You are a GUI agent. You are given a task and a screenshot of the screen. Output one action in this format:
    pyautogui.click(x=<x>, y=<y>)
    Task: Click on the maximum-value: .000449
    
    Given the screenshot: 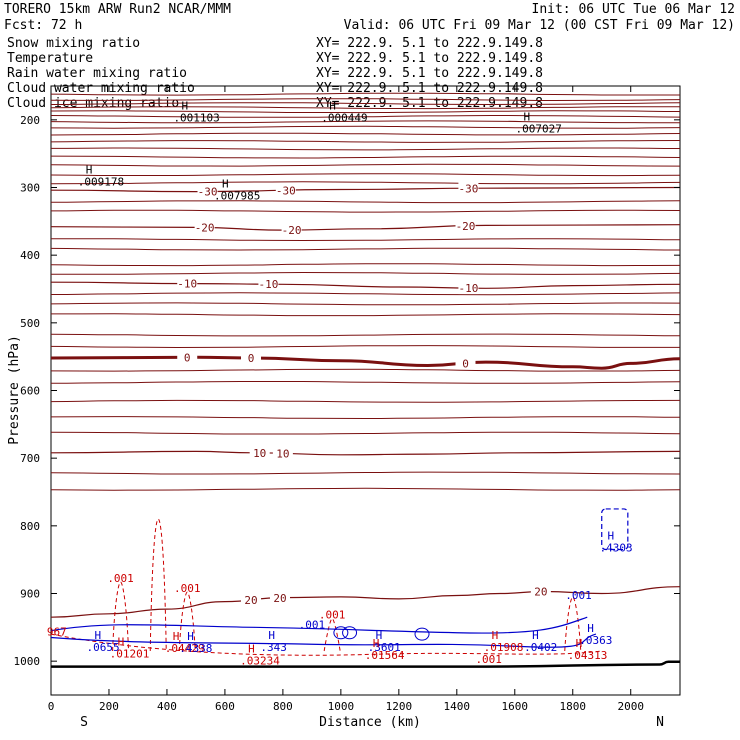 What is the action you would take?
    pyautogui.click(x=344, y=118)
    